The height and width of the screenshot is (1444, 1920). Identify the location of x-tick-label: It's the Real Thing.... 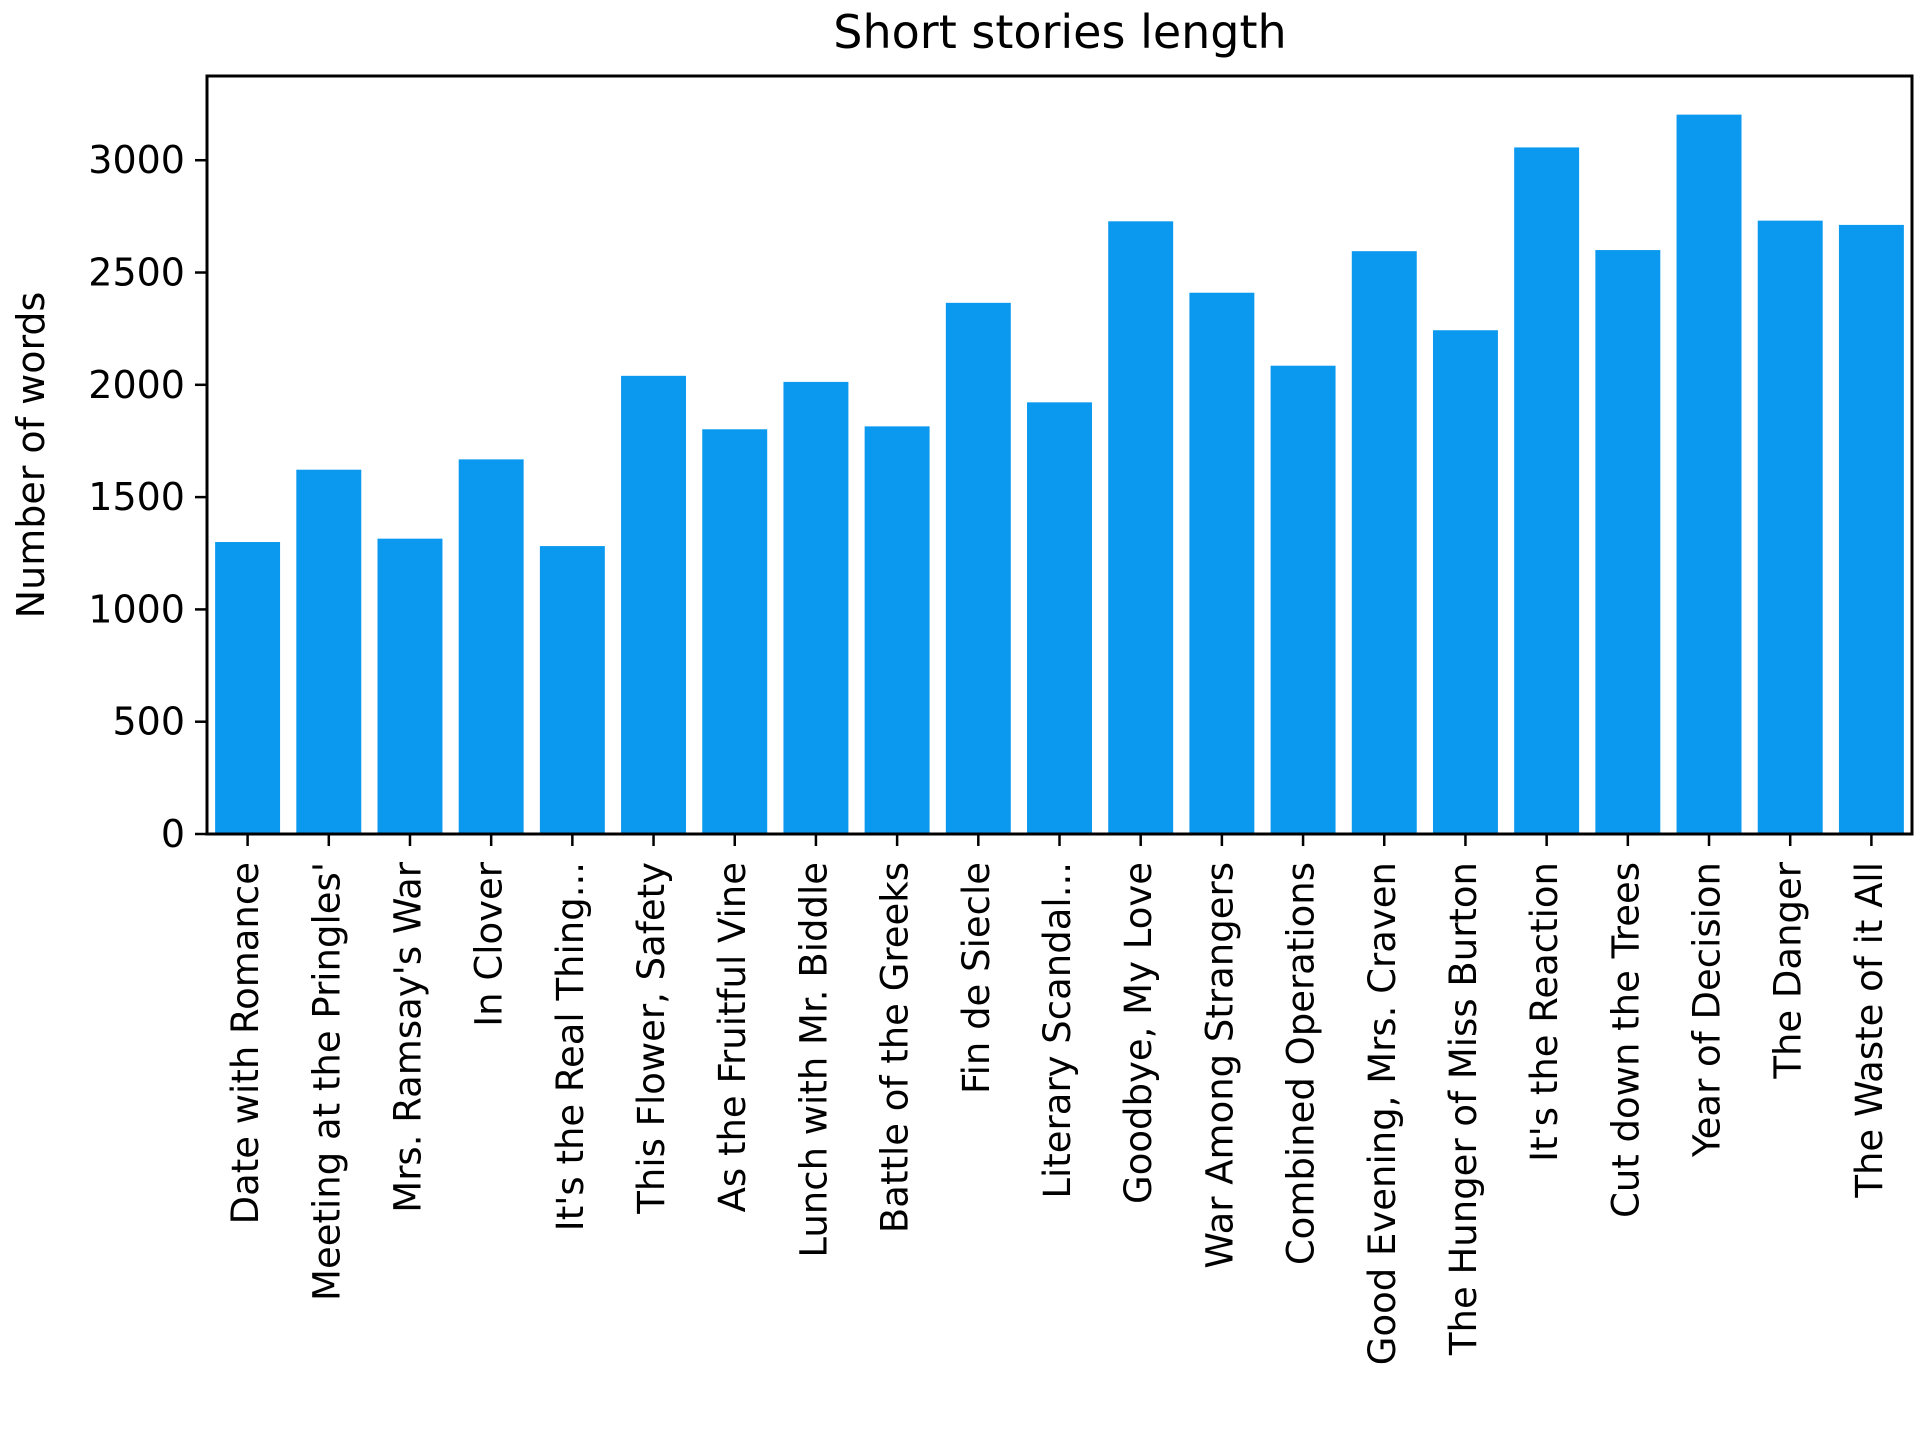
(570, 1046).